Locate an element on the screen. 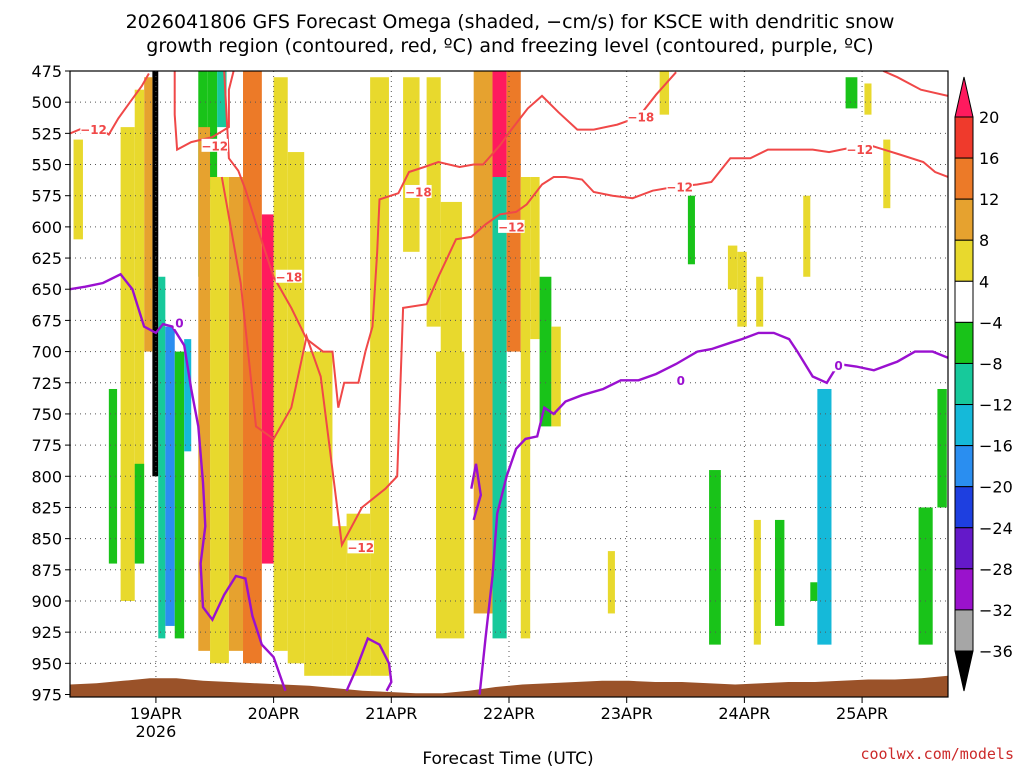 Image resolution: width=1024 pixels, height=768 pixels. y-tick-label: 675 is located at coordinates (46, 320).